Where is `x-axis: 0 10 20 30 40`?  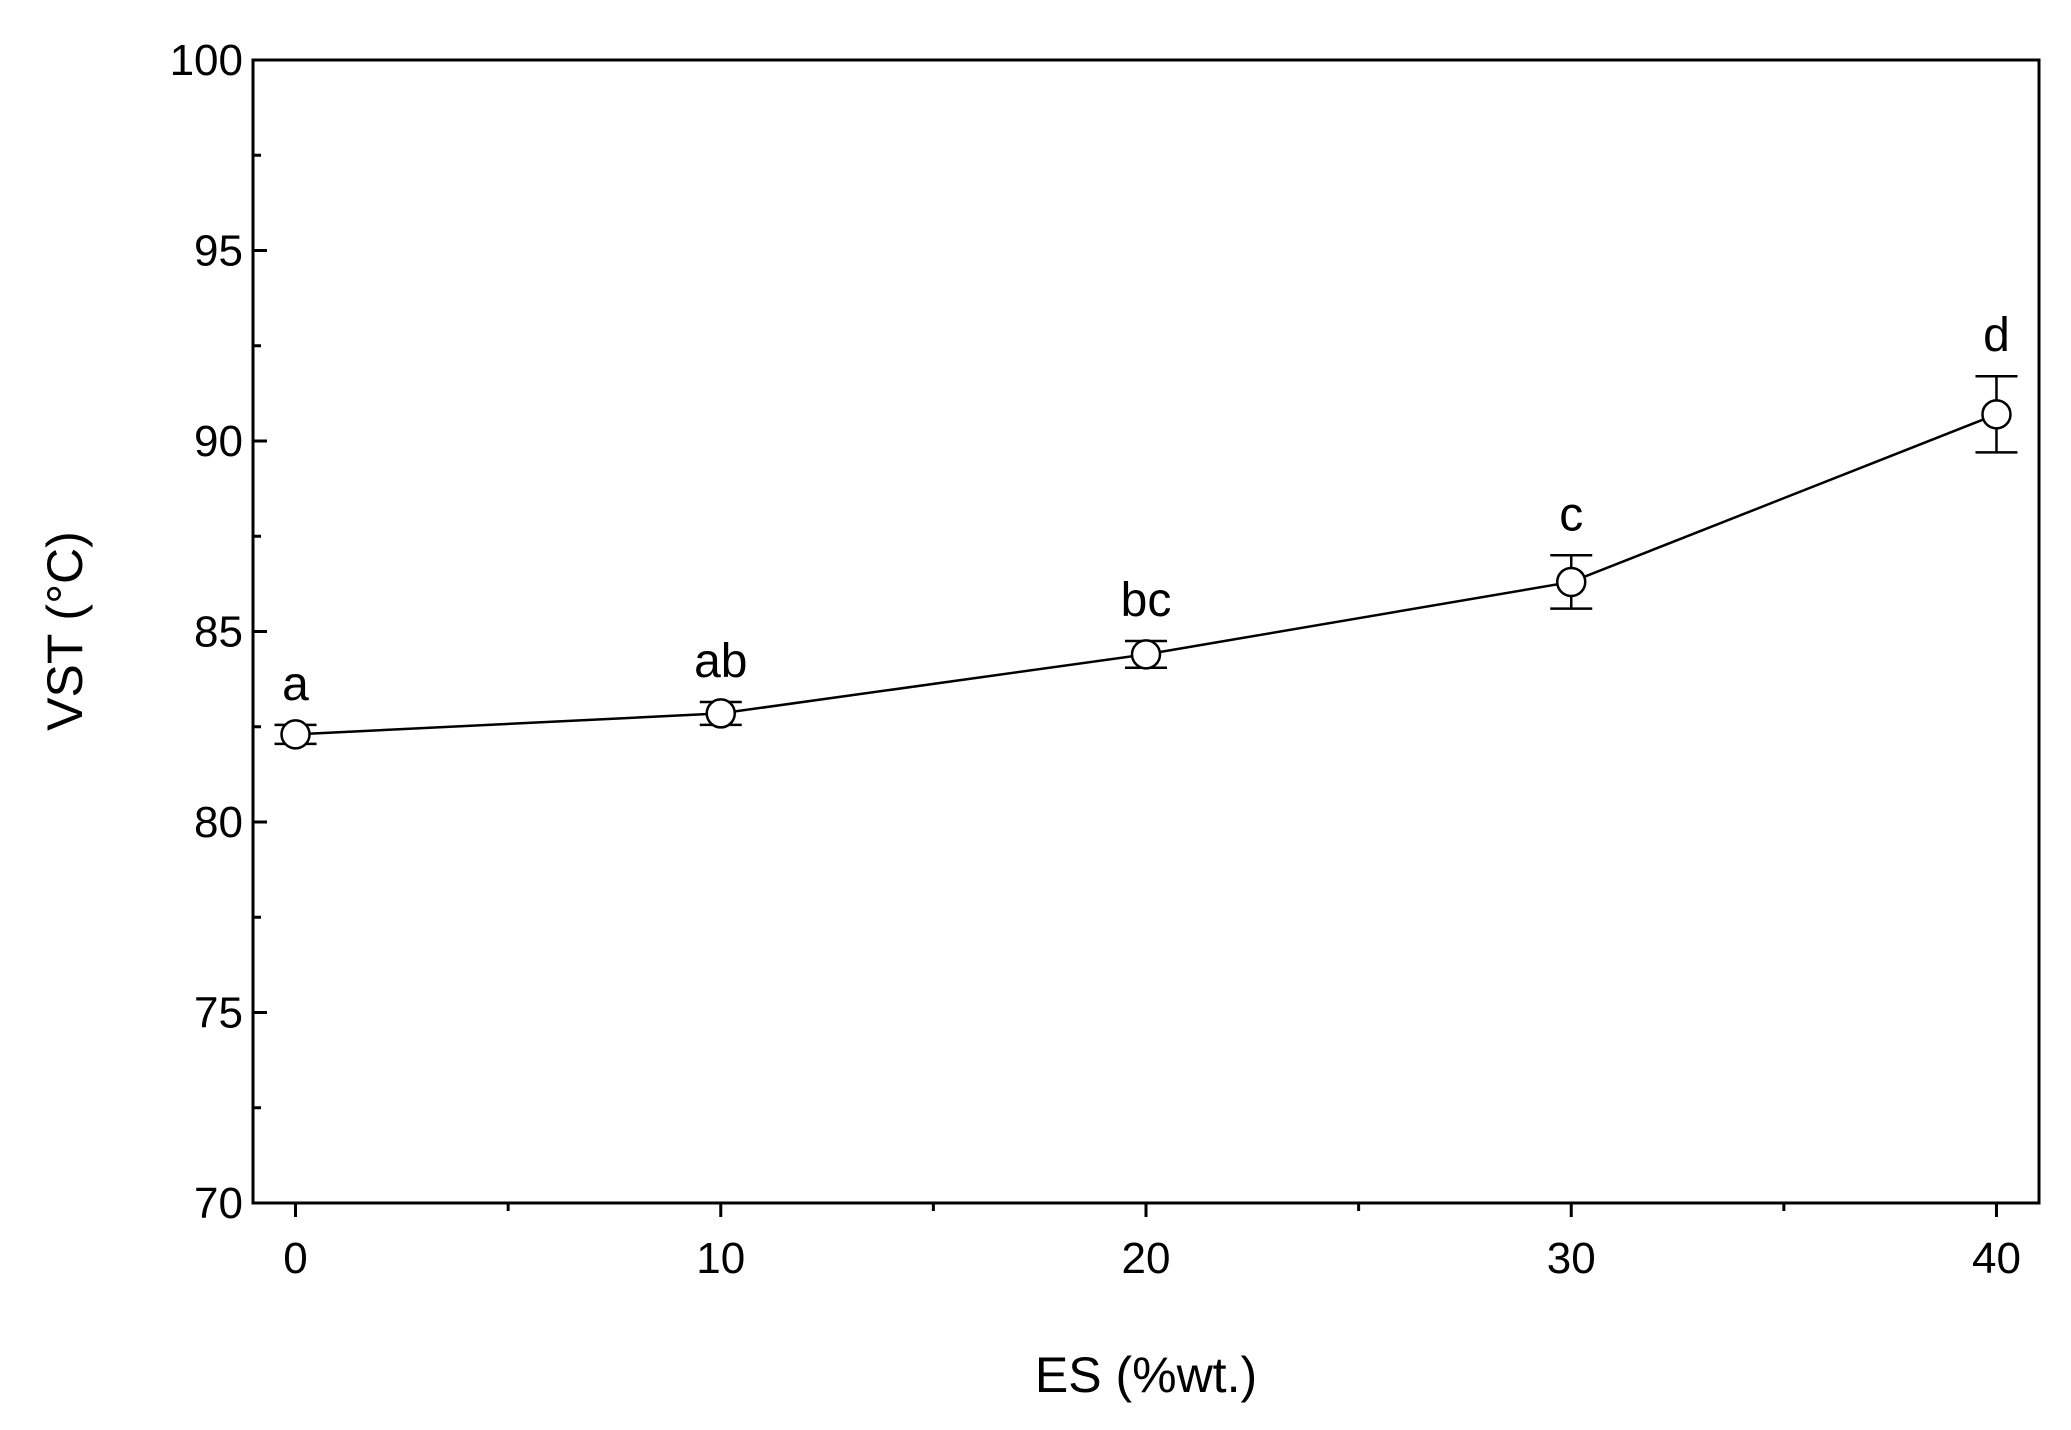
x-axis: 0 10 20 30 40 is located at coordinates (1152, 1243).